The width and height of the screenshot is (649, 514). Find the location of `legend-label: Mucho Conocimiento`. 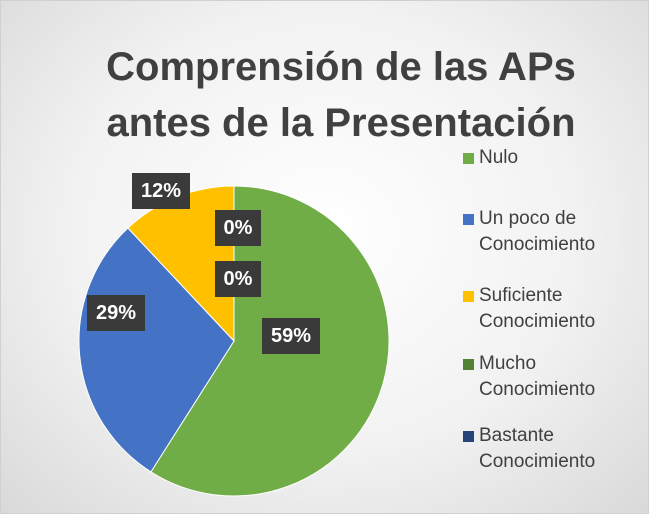

legend-label: Mucho Conocimiento is located at coordinates (537, 376).